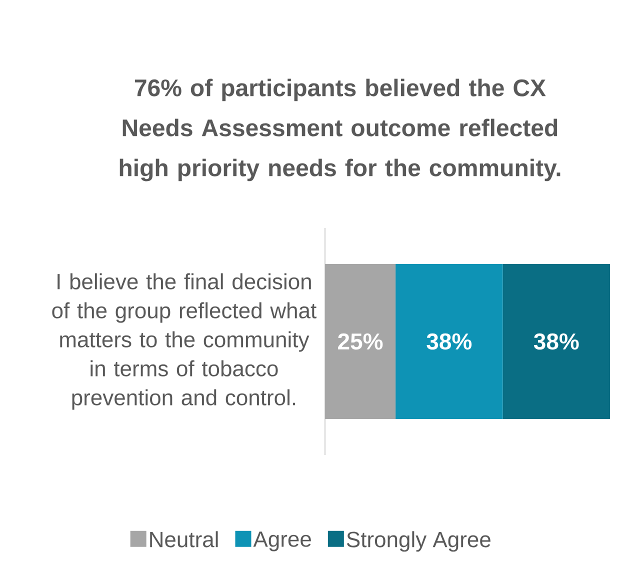 This screenshot has height=571, width=625. Describe the element at coordinates (340, 130) in the screenshot. I see `chart-title: 76% of participants believed the CX Needs Assessment outcome reflected high priority needs for the community.` at that location.